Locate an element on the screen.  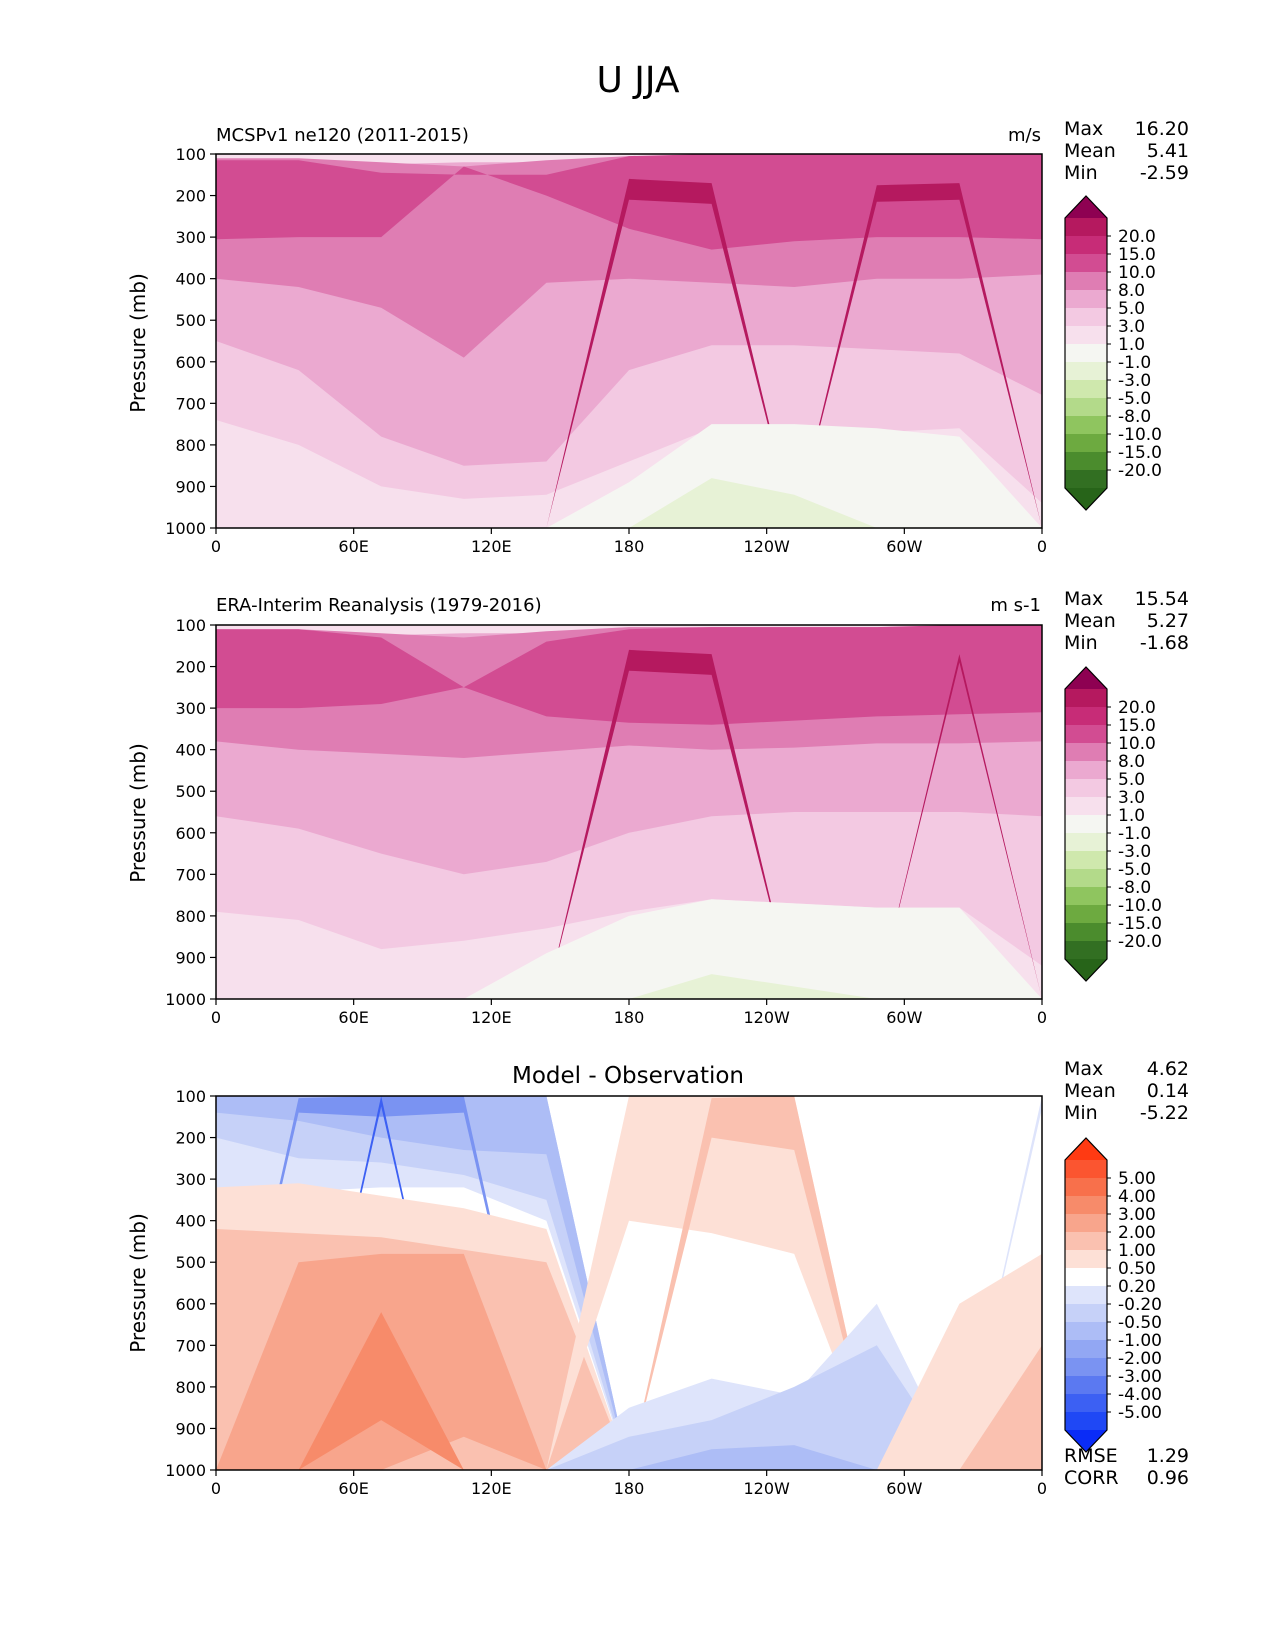
stat-mean-value: 5.41 is located at coordinates (1168, 151).